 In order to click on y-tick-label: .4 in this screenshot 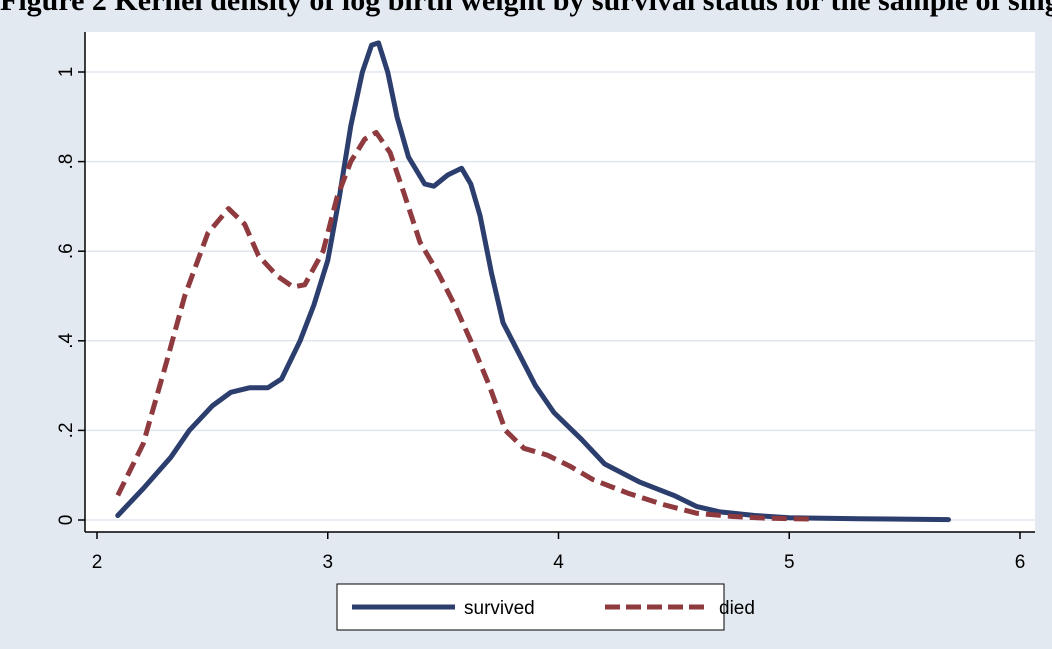, I will do `click(66, 340)`.